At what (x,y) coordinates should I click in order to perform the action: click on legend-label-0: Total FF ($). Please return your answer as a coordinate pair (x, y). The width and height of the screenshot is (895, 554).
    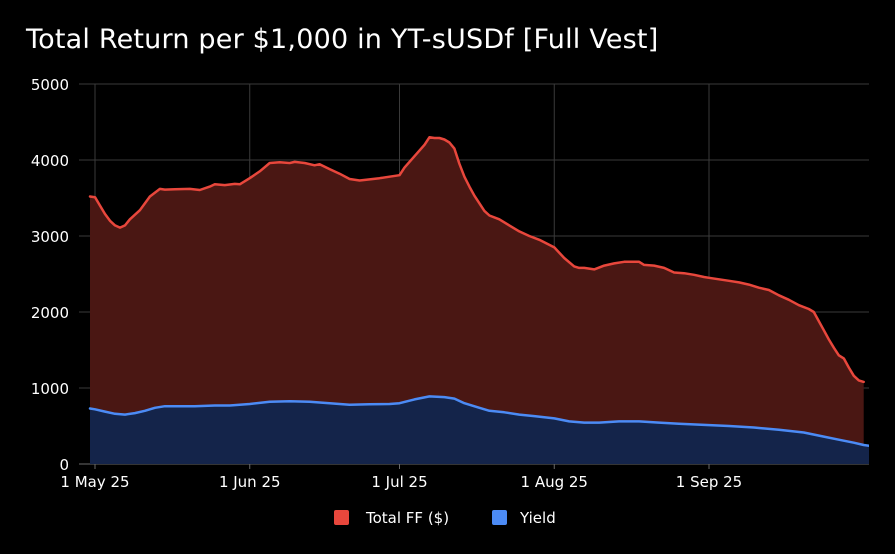
    Looking at the image, I should click on (407, 518).